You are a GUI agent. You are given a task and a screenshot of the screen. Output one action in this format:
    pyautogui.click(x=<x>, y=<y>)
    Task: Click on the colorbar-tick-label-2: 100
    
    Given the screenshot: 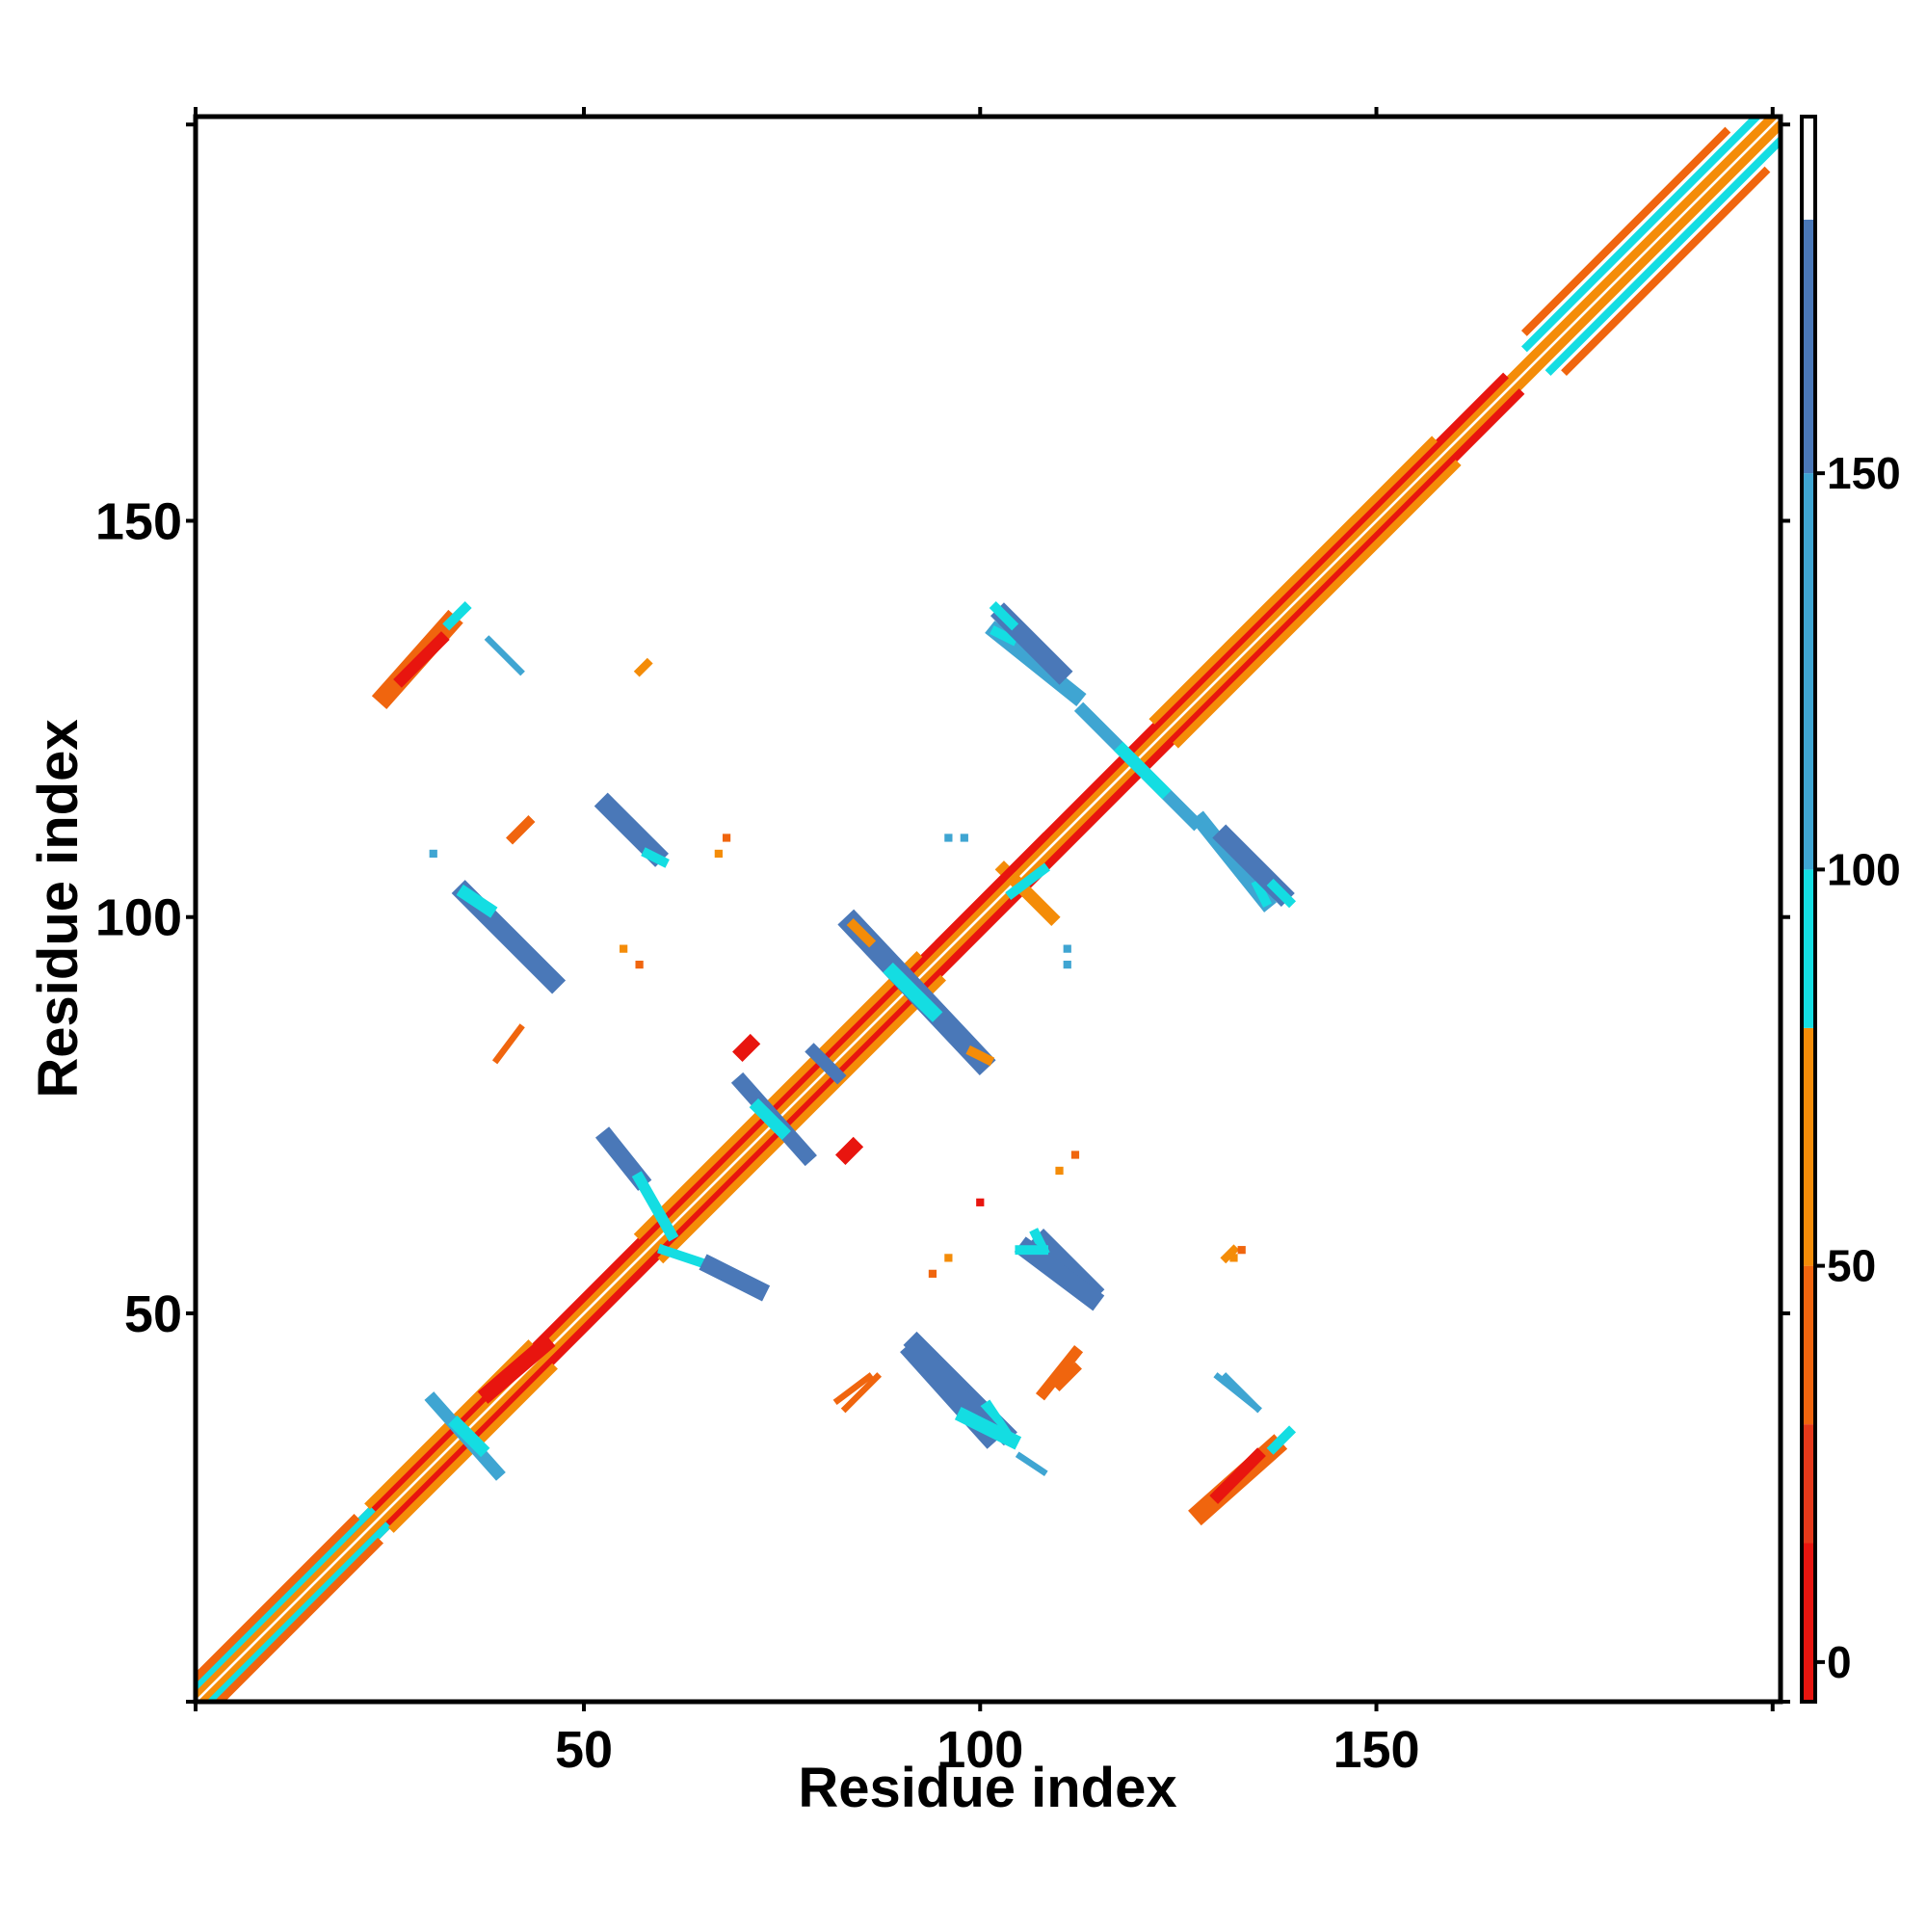 What is the action you would take?
    pyautogui.click(x=1864, y=869)
    